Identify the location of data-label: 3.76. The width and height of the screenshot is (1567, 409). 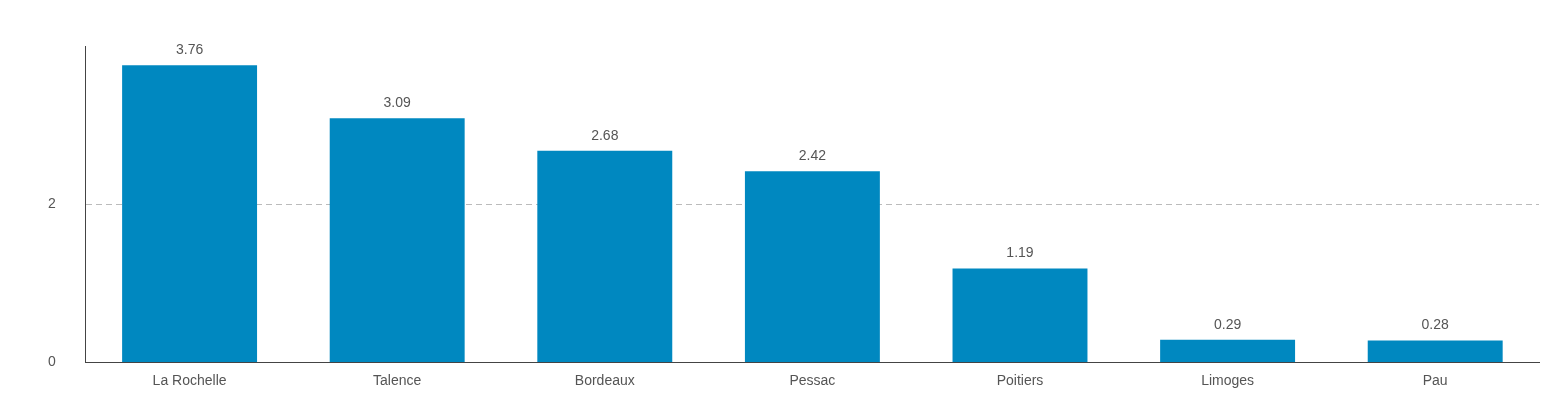
(189, 49).